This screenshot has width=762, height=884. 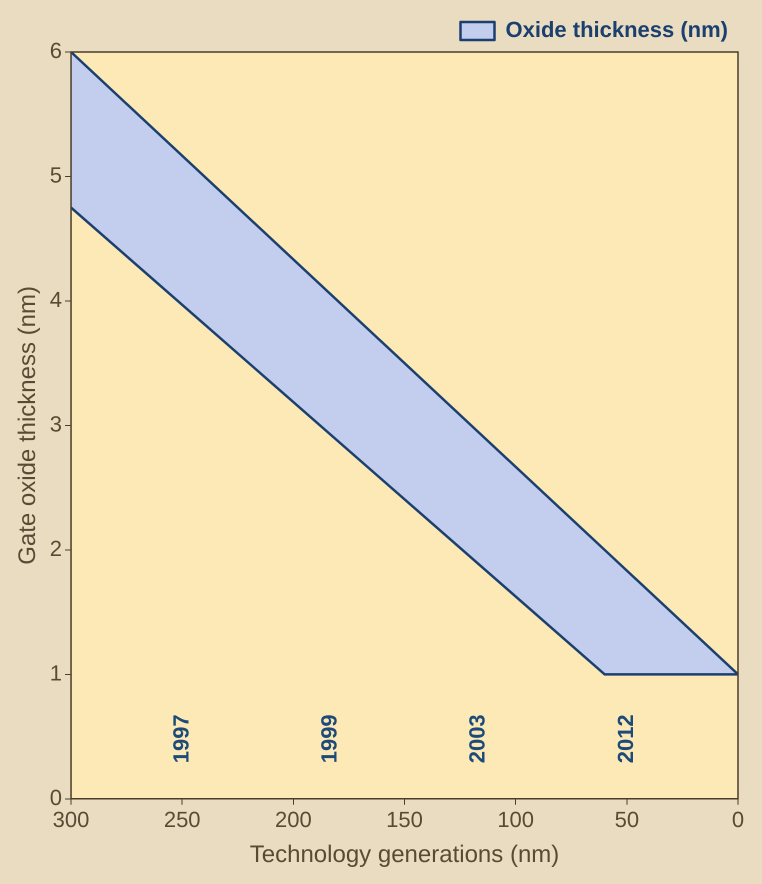 What do you see at coordinates (329, 739) in the screenshot?
I see `annotation: 1999` at bounding box center [329, 739].